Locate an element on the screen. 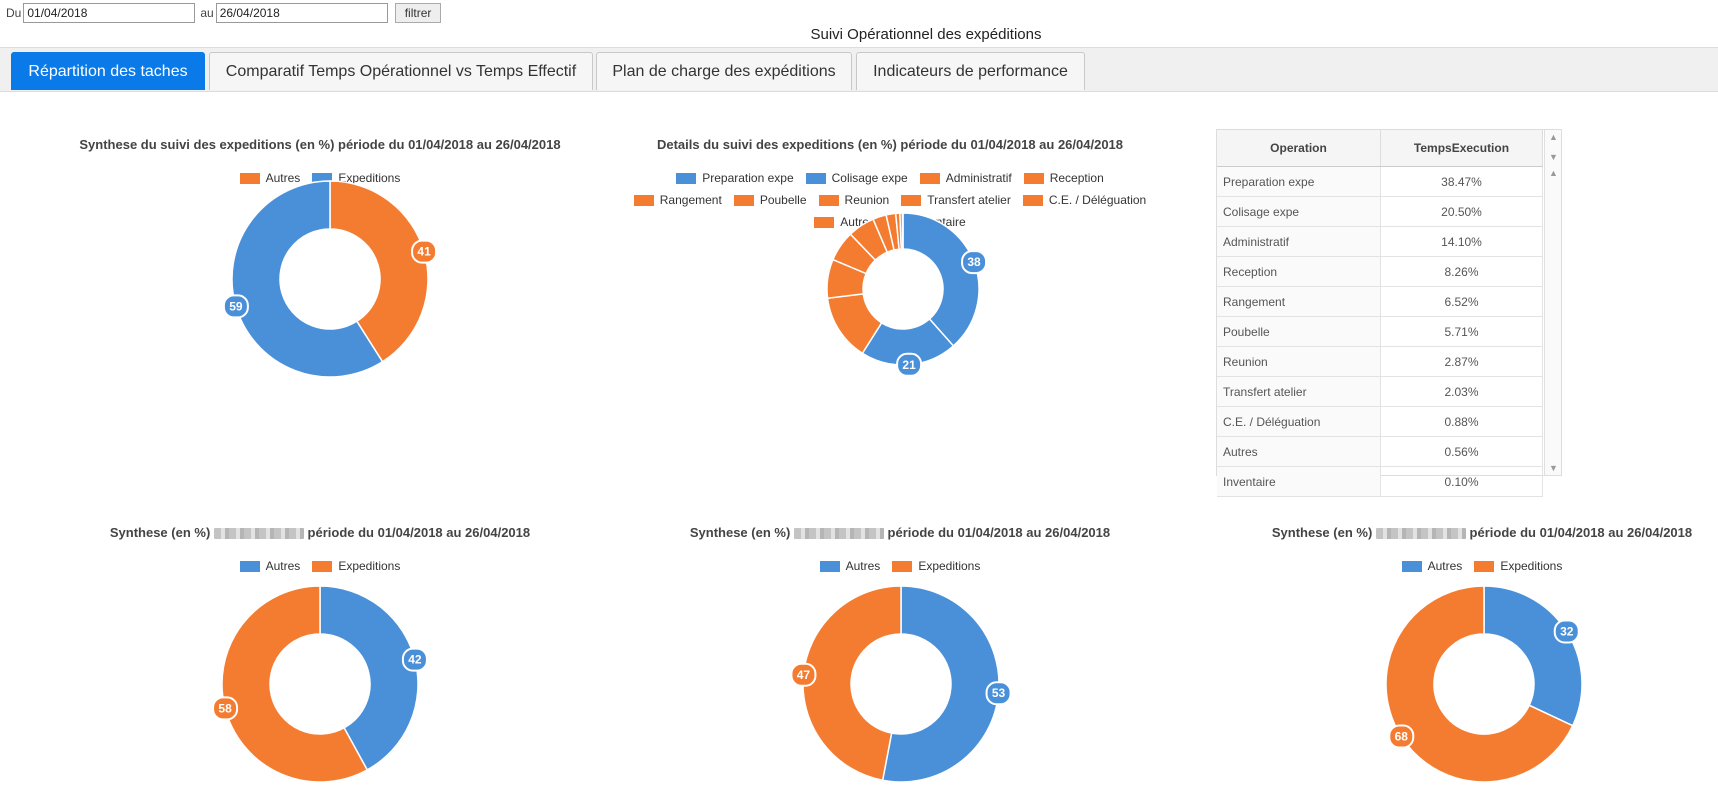  operation-cell: Administratif is located at coordinates (1299, 241).